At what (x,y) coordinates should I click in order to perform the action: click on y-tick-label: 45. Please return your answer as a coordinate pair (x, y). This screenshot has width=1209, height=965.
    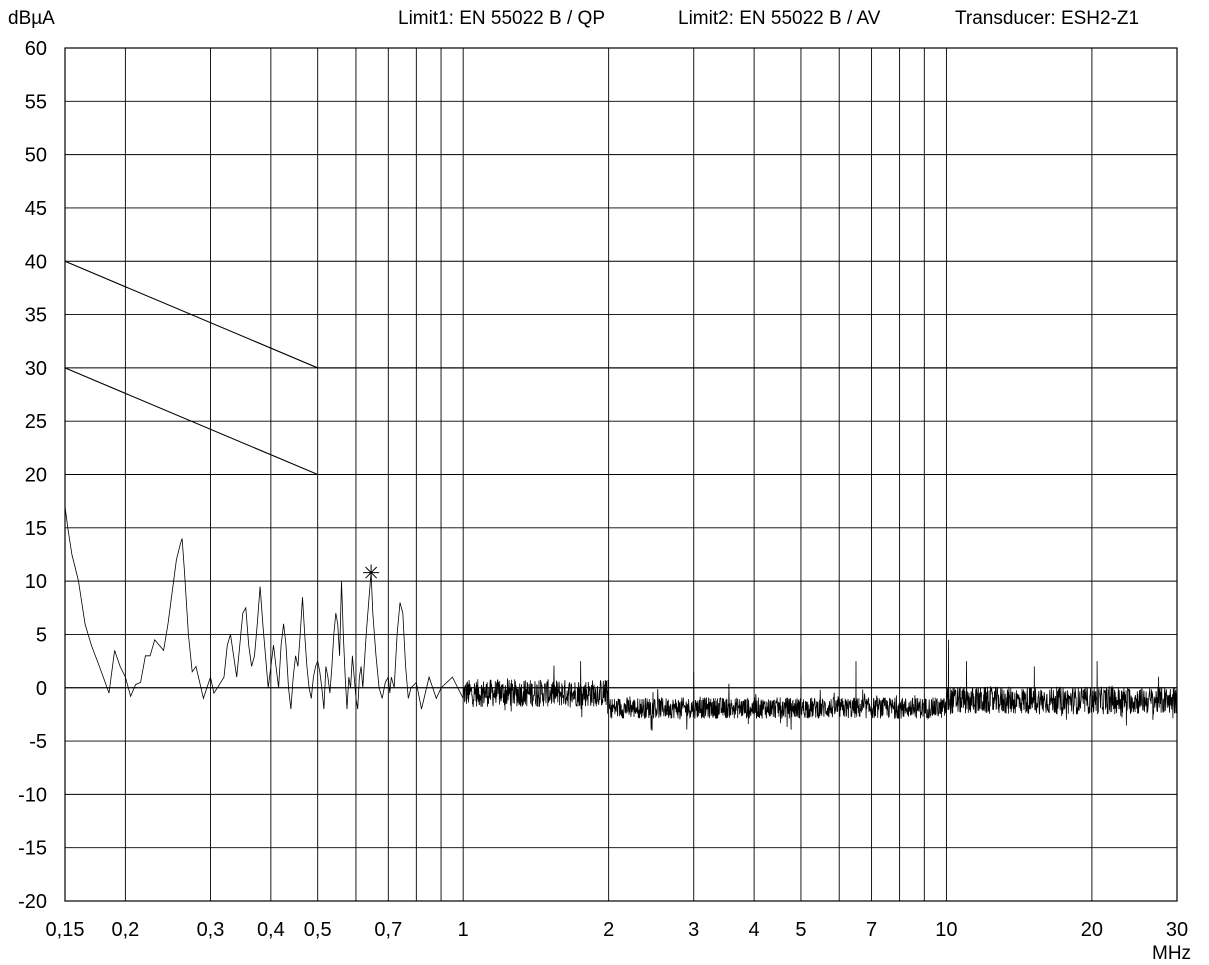
    Looking at the image, I should click on (36, 209).